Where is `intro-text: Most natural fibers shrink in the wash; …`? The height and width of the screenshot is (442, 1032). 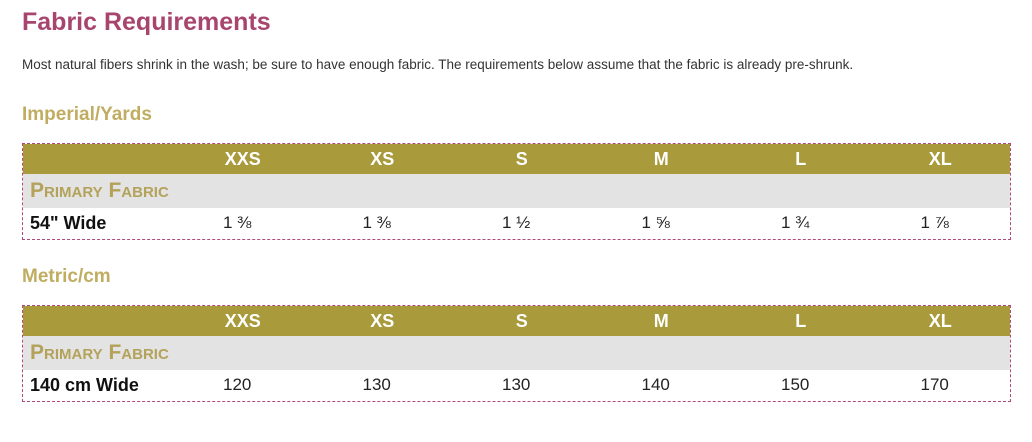 intro-text: Most natural fibers shrink in the wash; … is located at coordinates (438, 64).